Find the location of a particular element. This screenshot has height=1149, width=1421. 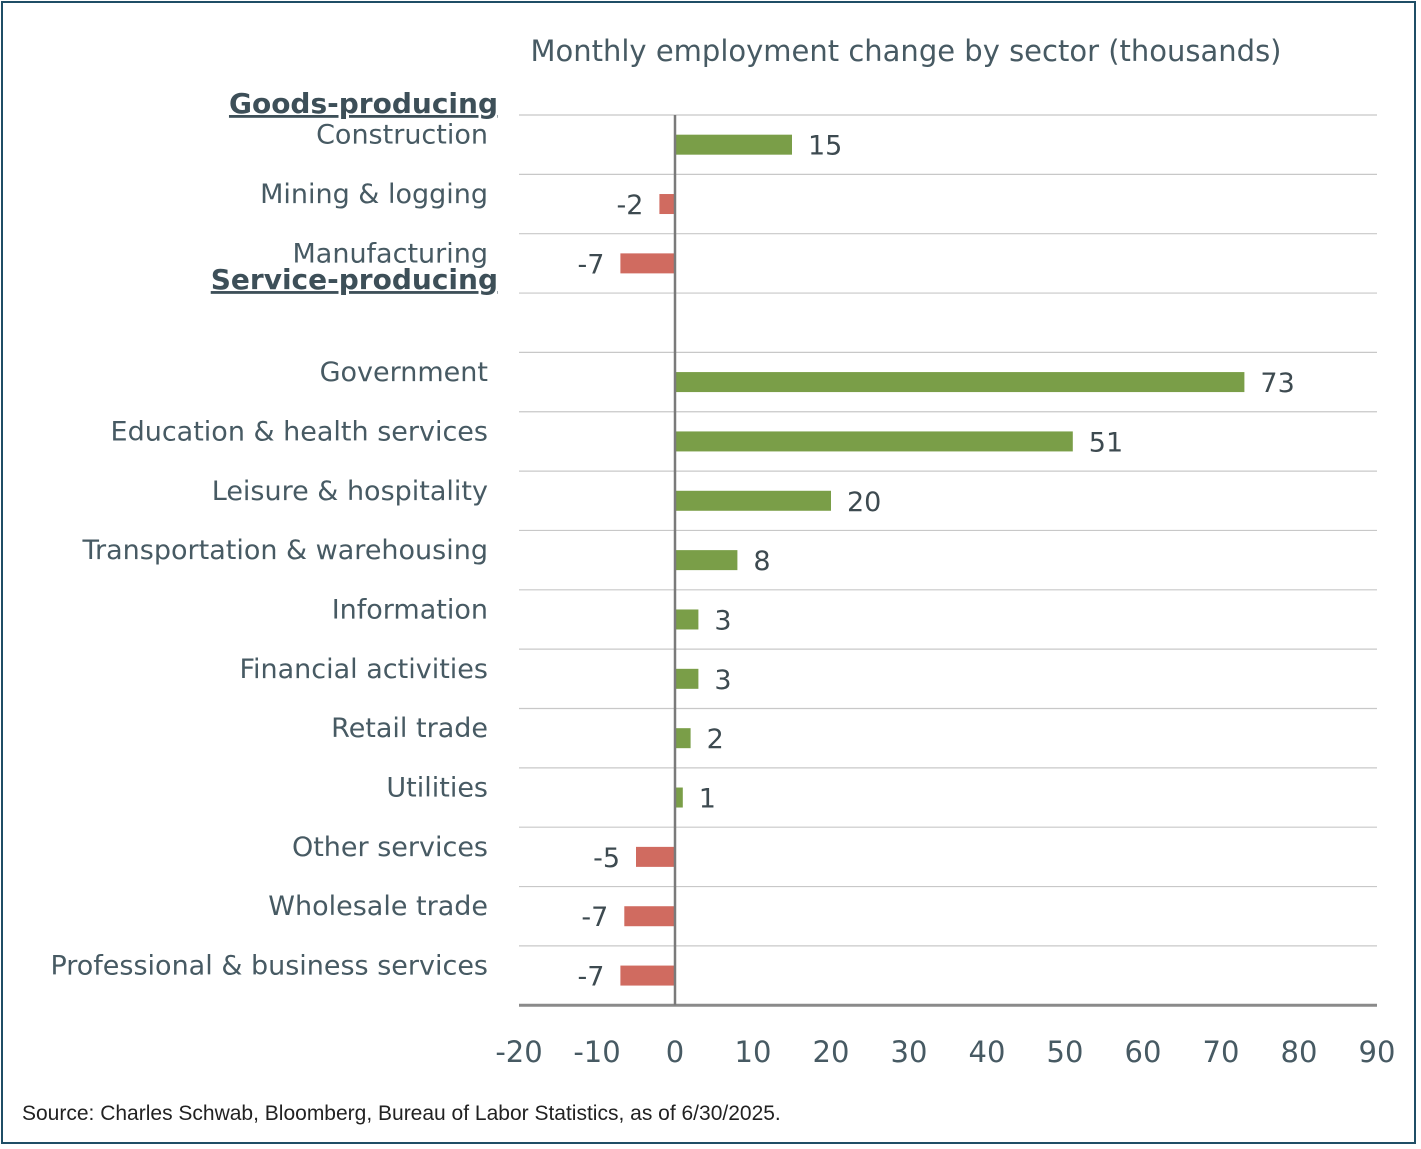

category-label: Transportation & warehousing is located at coordinates (285, 550).